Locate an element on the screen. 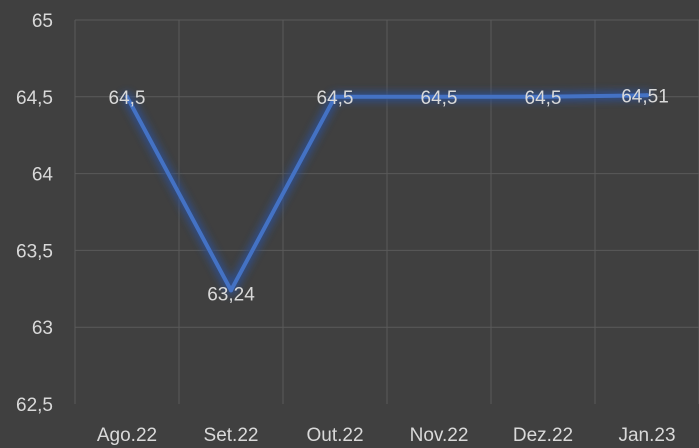  y-tick-label: 63 is located at coordinates (42, 328).